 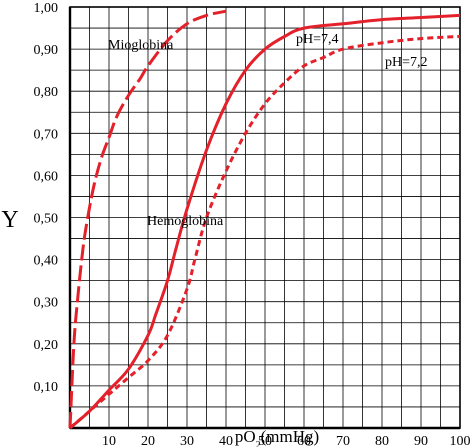 I want to click on x-tick-label: 30, so click(x=187, y=440).